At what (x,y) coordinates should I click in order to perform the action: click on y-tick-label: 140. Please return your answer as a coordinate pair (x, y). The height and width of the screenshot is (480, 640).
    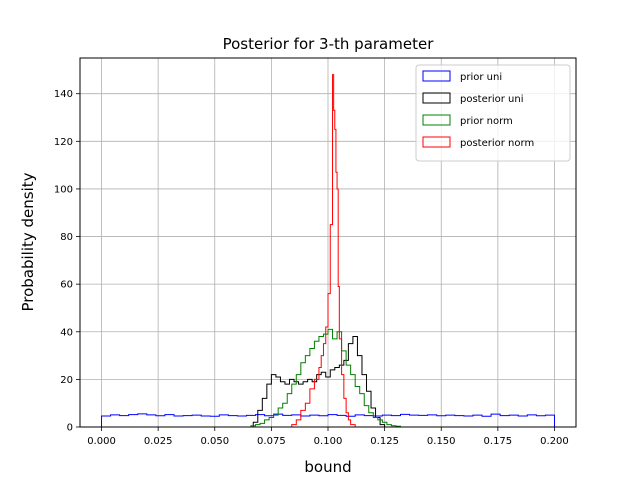
    Looking at the image, I should click on (63, 94).